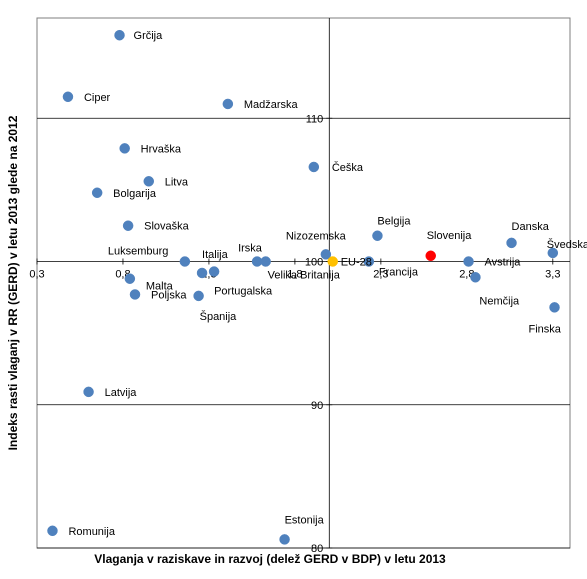 This screenshot has width=587, height=579. What do you see at coordinates (91, 532) in the screenshot?
I see `data-label: Romunija` at bounding box center [91, 532].